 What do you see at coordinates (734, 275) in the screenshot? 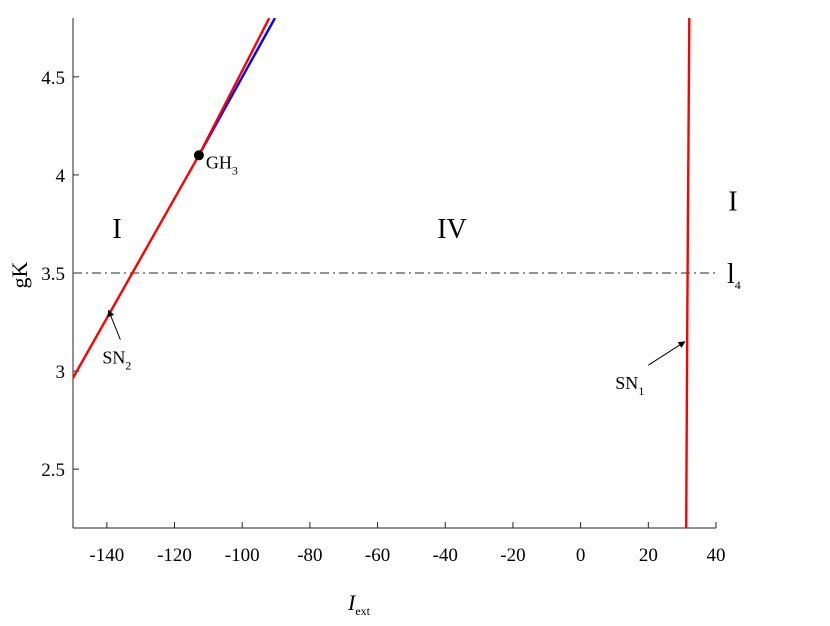
I see `hline-label: l4` at bounding box center [734, 275].